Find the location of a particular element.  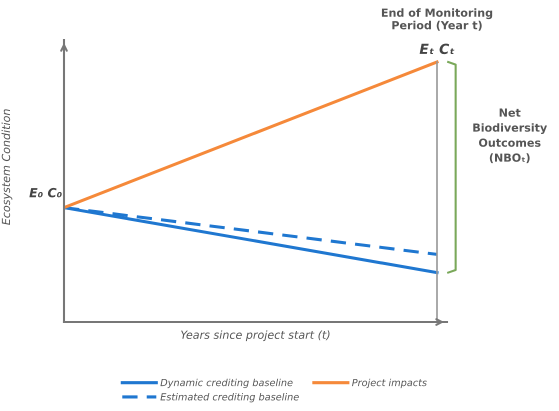

annotation: E₀ C₀ is located at coordinates (45, 193).